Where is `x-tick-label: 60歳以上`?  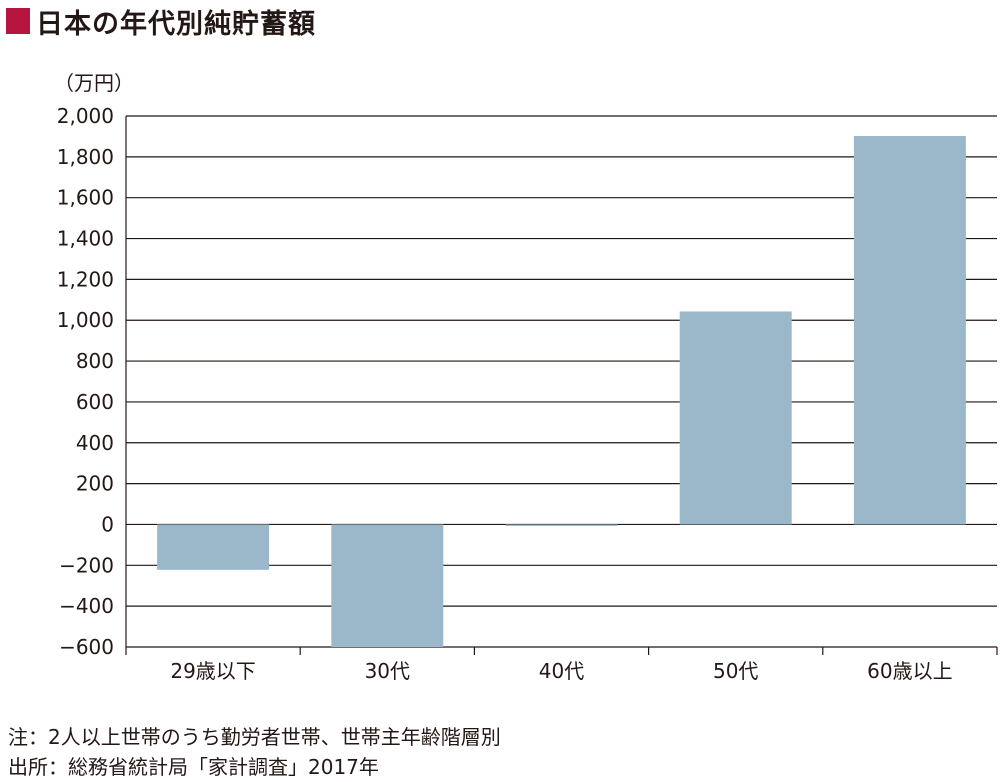
x-tick-label: 60歳以上 is located at coordinates (909, 671).